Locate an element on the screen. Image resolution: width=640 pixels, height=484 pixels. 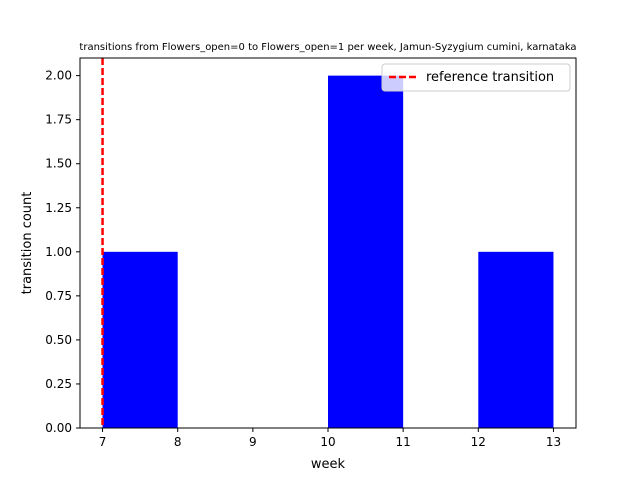
legend-label: reference transition is located at coordinates (490, 77).